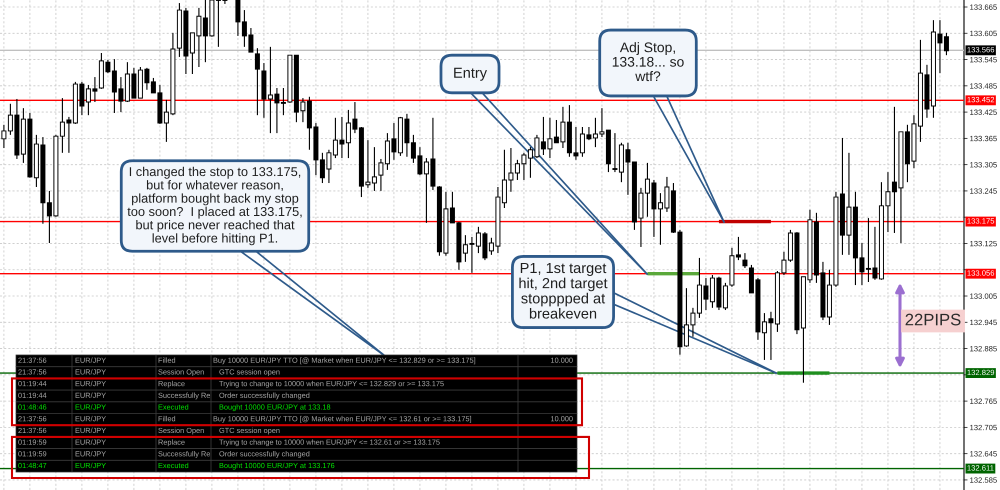 This screenshot has height=490, width=1000. I want to click on annotation: Adj Stop, 133.18... so wtf?, so click(648, 62).